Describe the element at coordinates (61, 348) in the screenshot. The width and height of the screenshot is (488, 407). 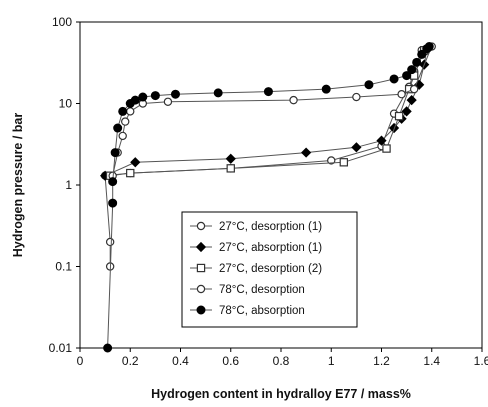
I see `y-tick-label: 0.01` at that location.